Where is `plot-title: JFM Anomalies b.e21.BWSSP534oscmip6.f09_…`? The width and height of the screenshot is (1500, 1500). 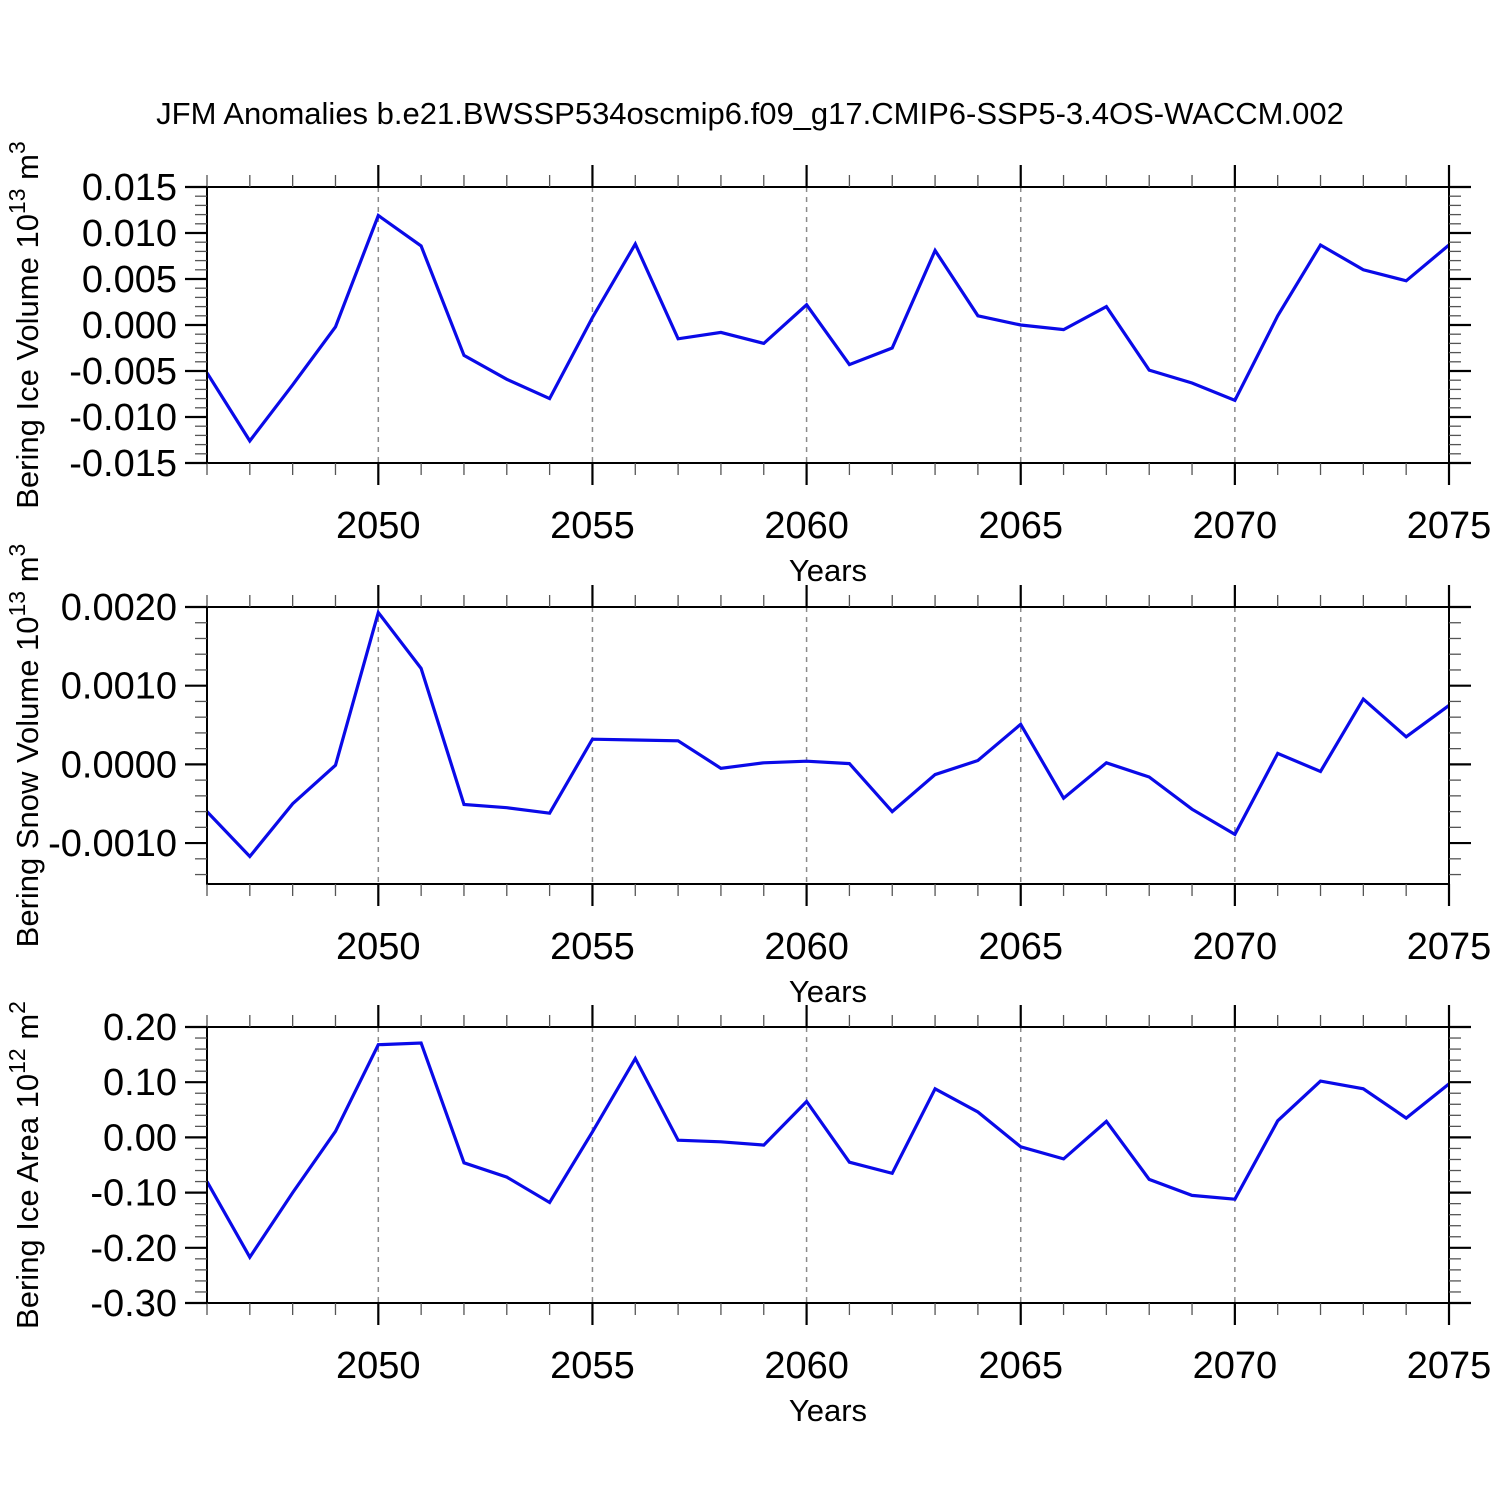 plot-title: JFM Anomalies b.e21.BWSSP534oscmip6.f09_… is located at coordinates (750, 113).